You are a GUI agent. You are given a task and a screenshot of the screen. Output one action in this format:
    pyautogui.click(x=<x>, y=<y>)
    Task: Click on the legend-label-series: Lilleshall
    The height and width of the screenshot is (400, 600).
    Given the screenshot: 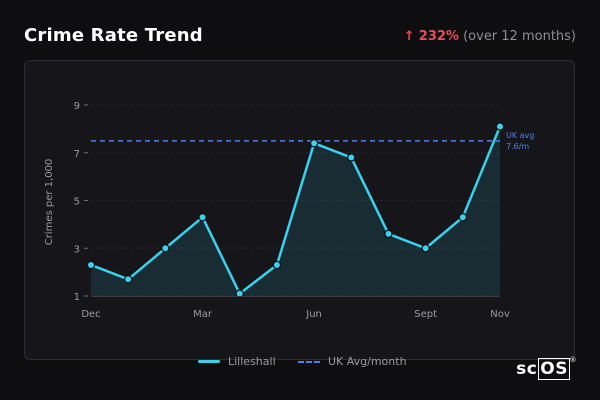 What is the action you would take?
    pyautogui.click(x=252, y=361)
    